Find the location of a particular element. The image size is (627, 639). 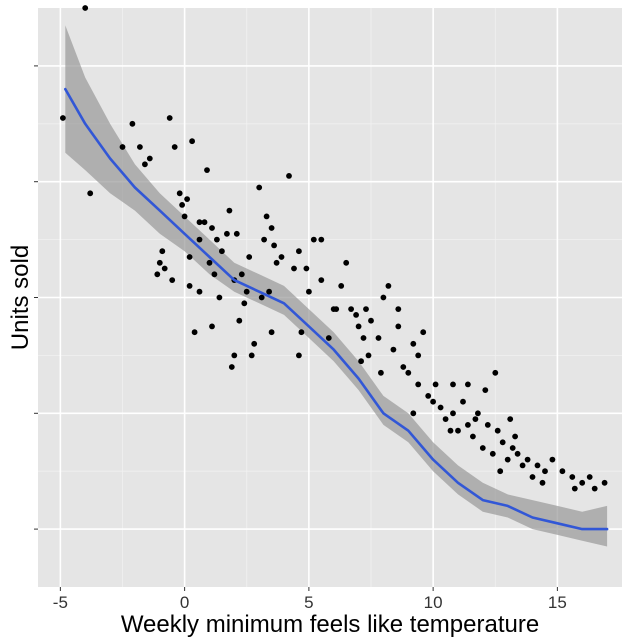

x-tick-label: 15 is located at coordinates (557, 602).